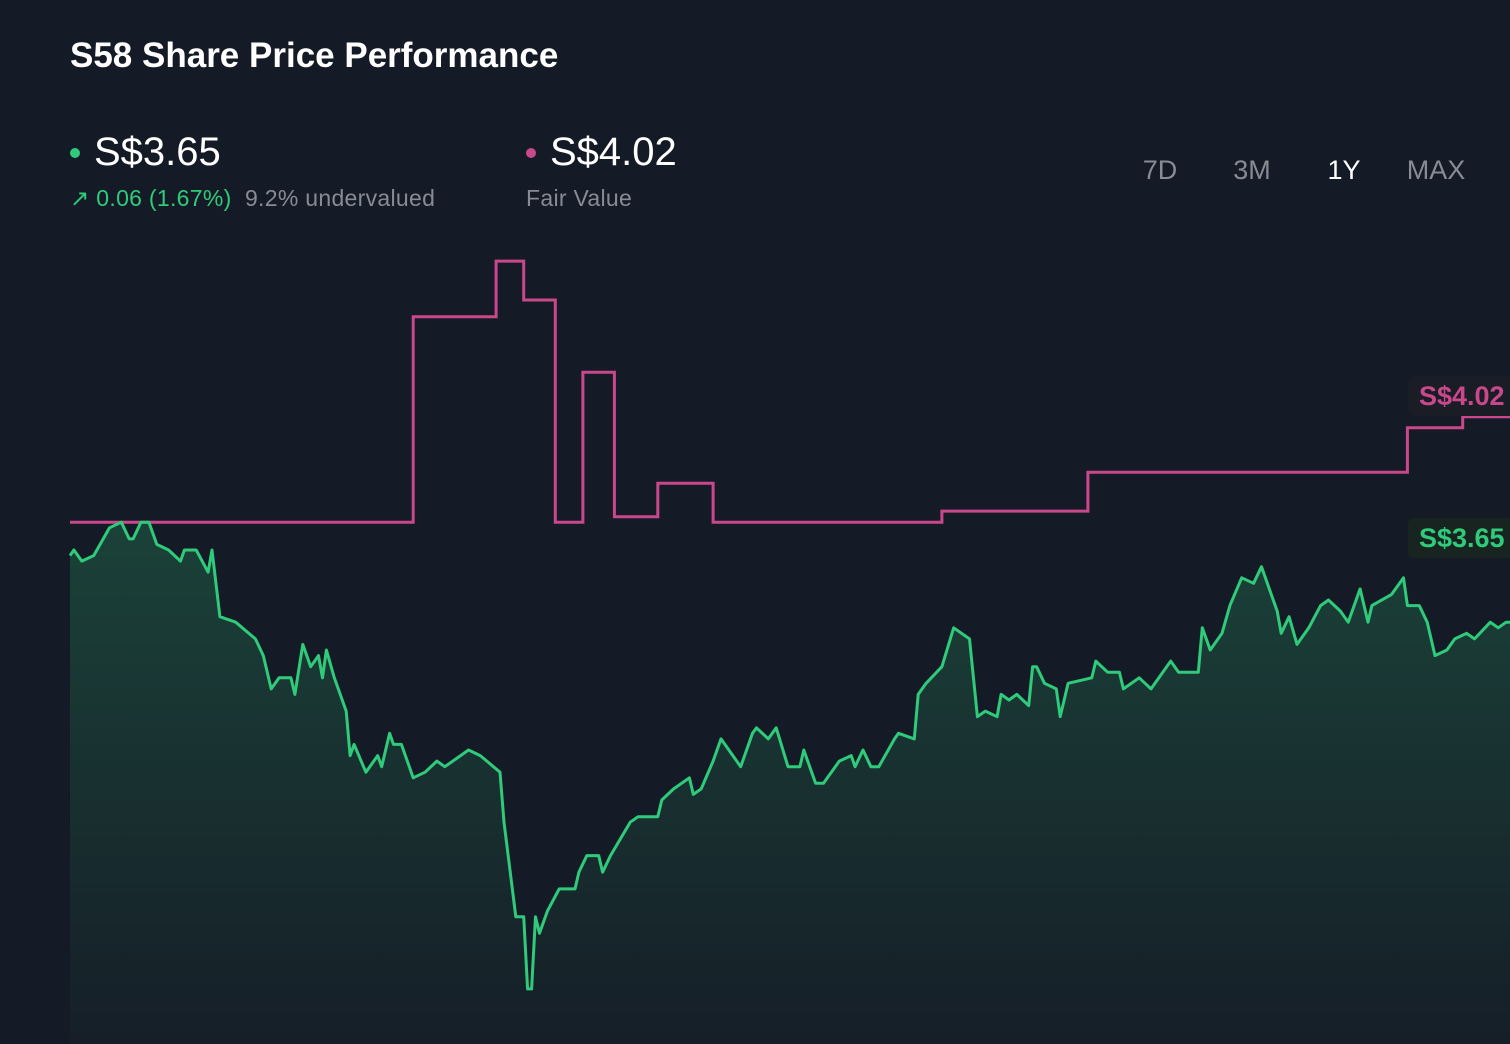 This screenshot has width=1510, height=1044. I want to click on price-end-label: S$3.65, so click(1459, 538).